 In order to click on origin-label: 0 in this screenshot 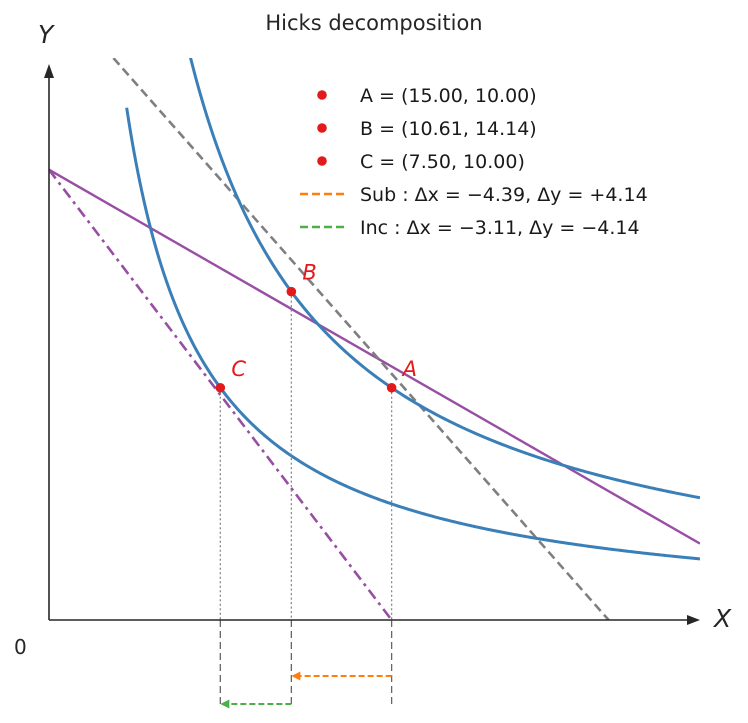, I will do `click(20, 647)`.